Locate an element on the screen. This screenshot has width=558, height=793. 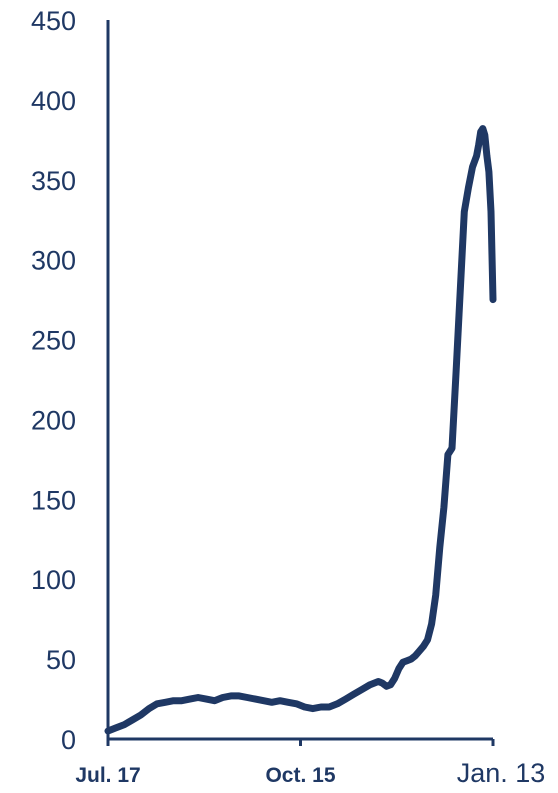
x-tick-label: Jul. 17 is located at coordinates (107, 775).